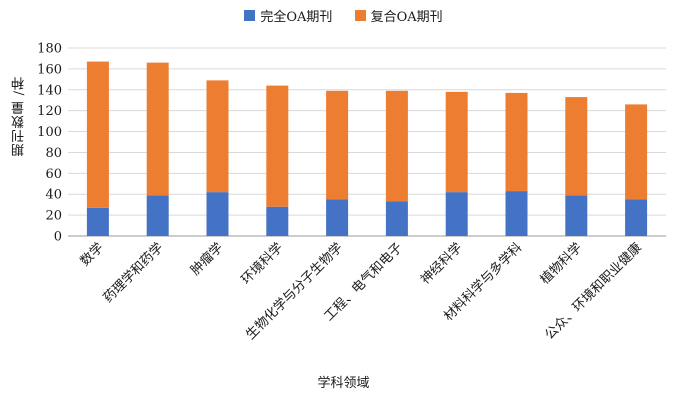 The width and height of the screenshot is (687, 400). I want to click on legend-item-hybrid-oa: 复合OA期刊, so click(398, 15).